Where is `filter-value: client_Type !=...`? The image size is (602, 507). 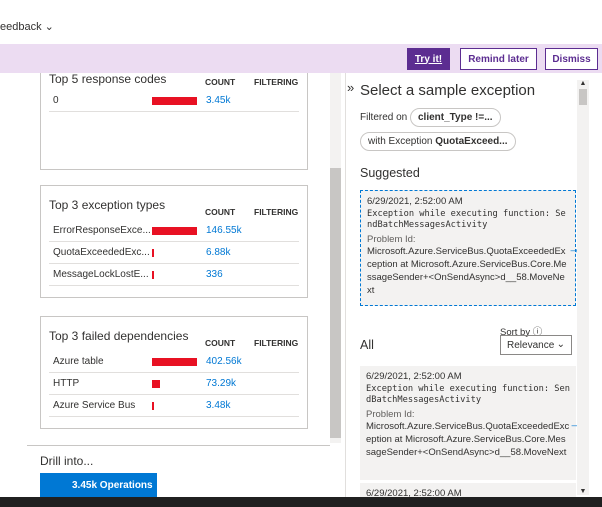 filter-value: client_Type !=... is located at coordinates (455, 117).